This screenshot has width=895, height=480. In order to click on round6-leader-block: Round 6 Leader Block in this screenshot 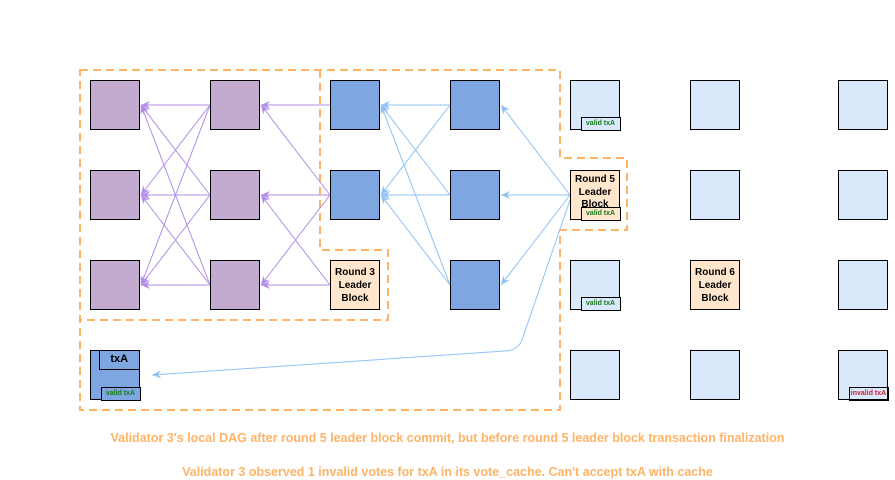, I will do `click(715, 285)`.